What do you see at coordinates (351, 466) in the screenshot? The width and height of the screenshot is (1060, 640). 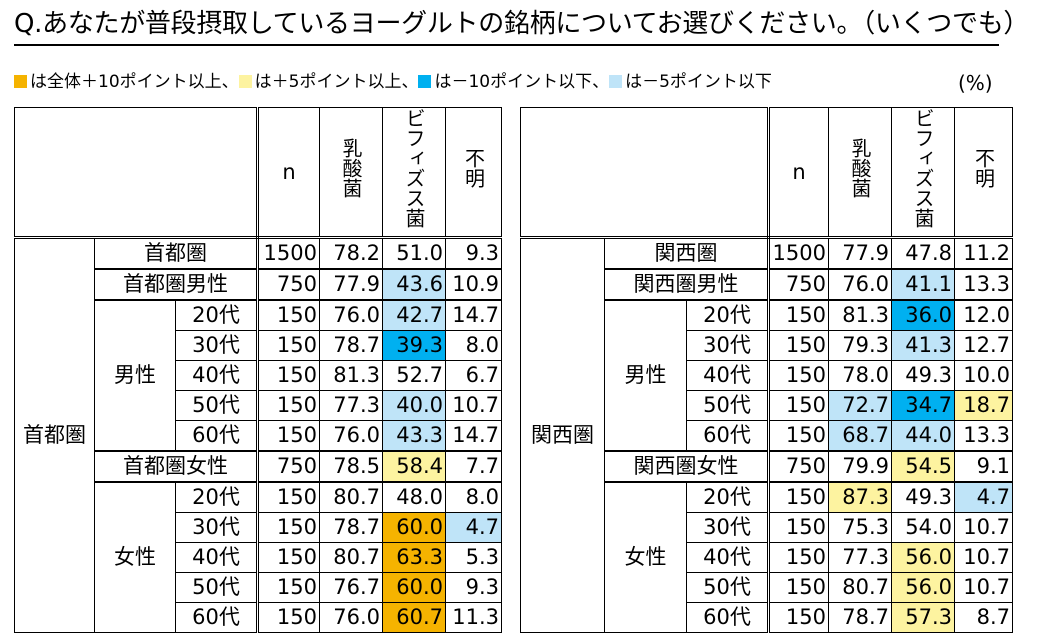 I see `cell-lactic: 78.5` at bounding box center [351, 466].